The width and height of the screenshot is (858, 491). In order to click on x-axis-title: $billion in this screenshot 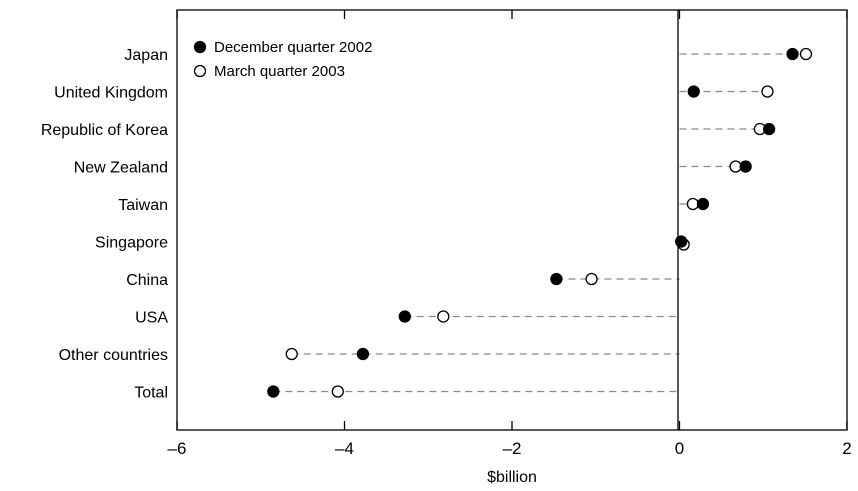, I will do `click(512, 477)`.